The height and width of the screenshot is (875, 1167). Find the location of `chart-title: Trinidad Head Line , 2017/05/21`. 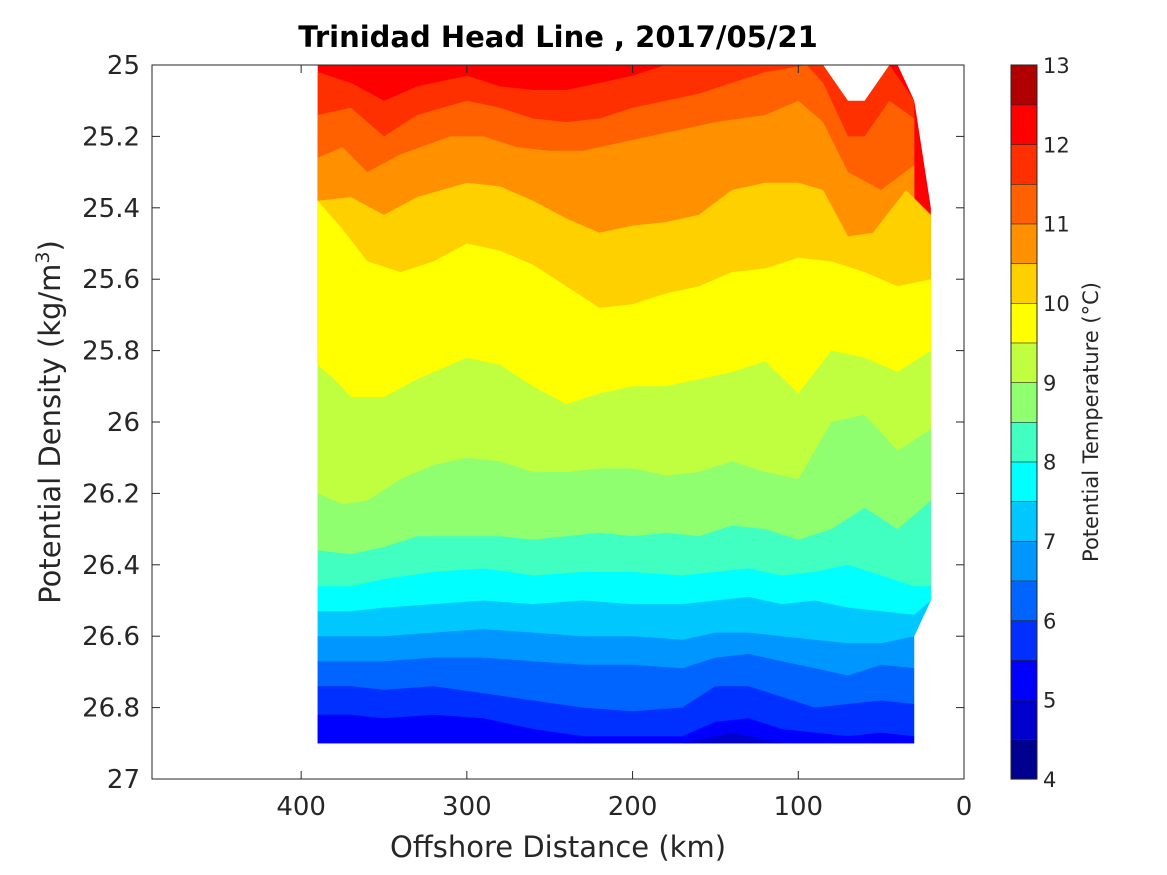

chart-title: Trinidad Head Line , 2017/05/21 is located at coordinates (558, 37).